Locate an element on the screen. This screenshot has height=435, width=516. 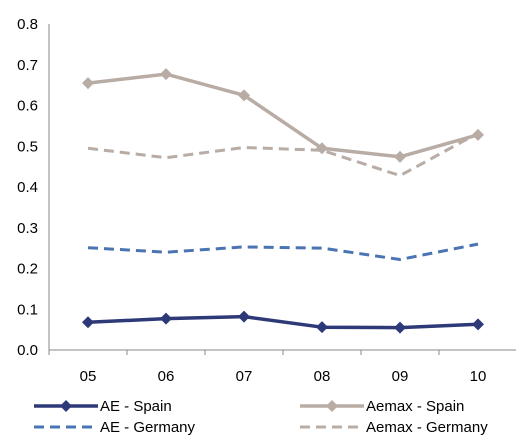
y-tick-label: 0.6 is located at coordinates (27, 106).